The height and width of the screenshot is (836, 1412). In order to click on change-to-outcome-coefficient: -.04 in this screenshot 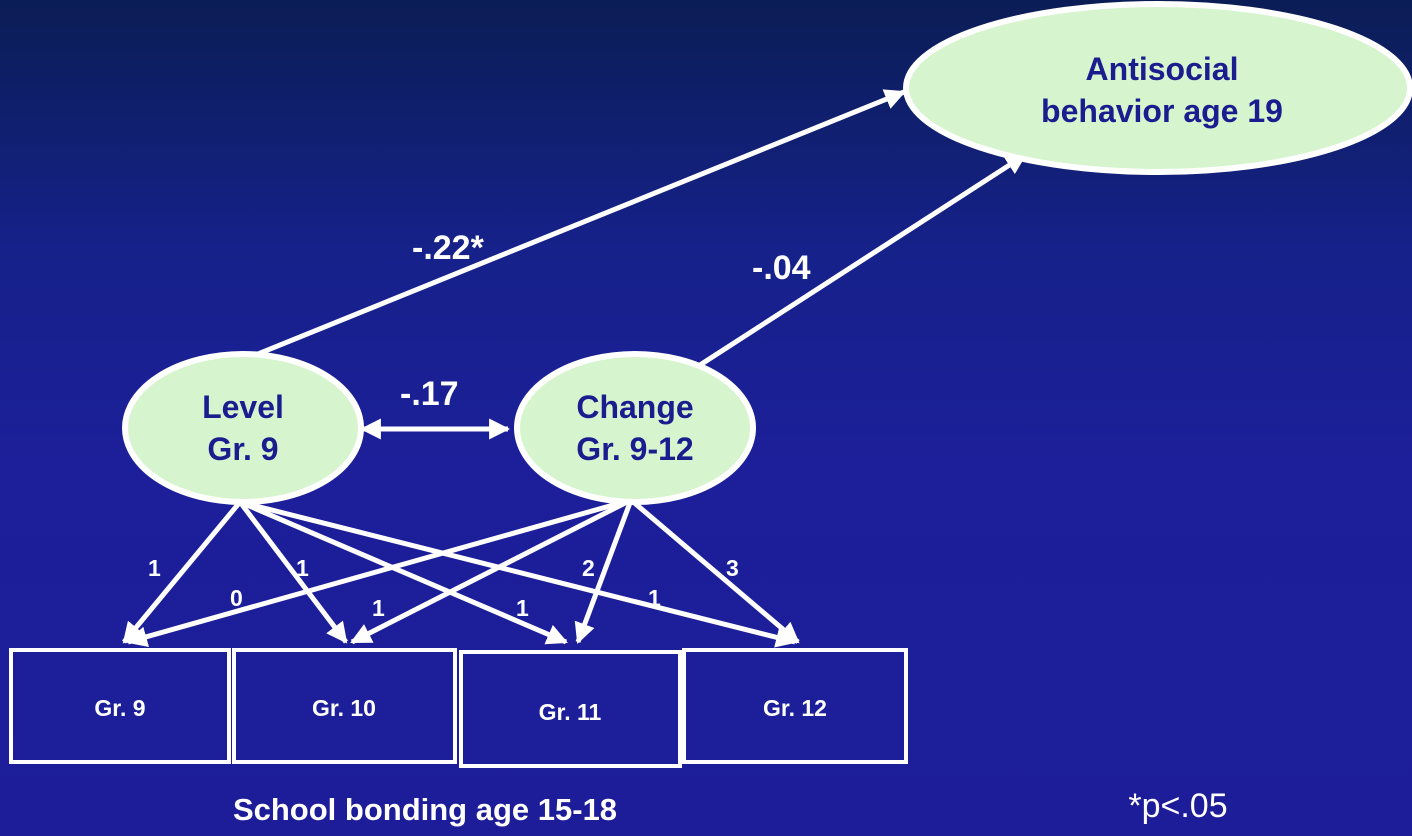, I will do `click(781, 268)`.